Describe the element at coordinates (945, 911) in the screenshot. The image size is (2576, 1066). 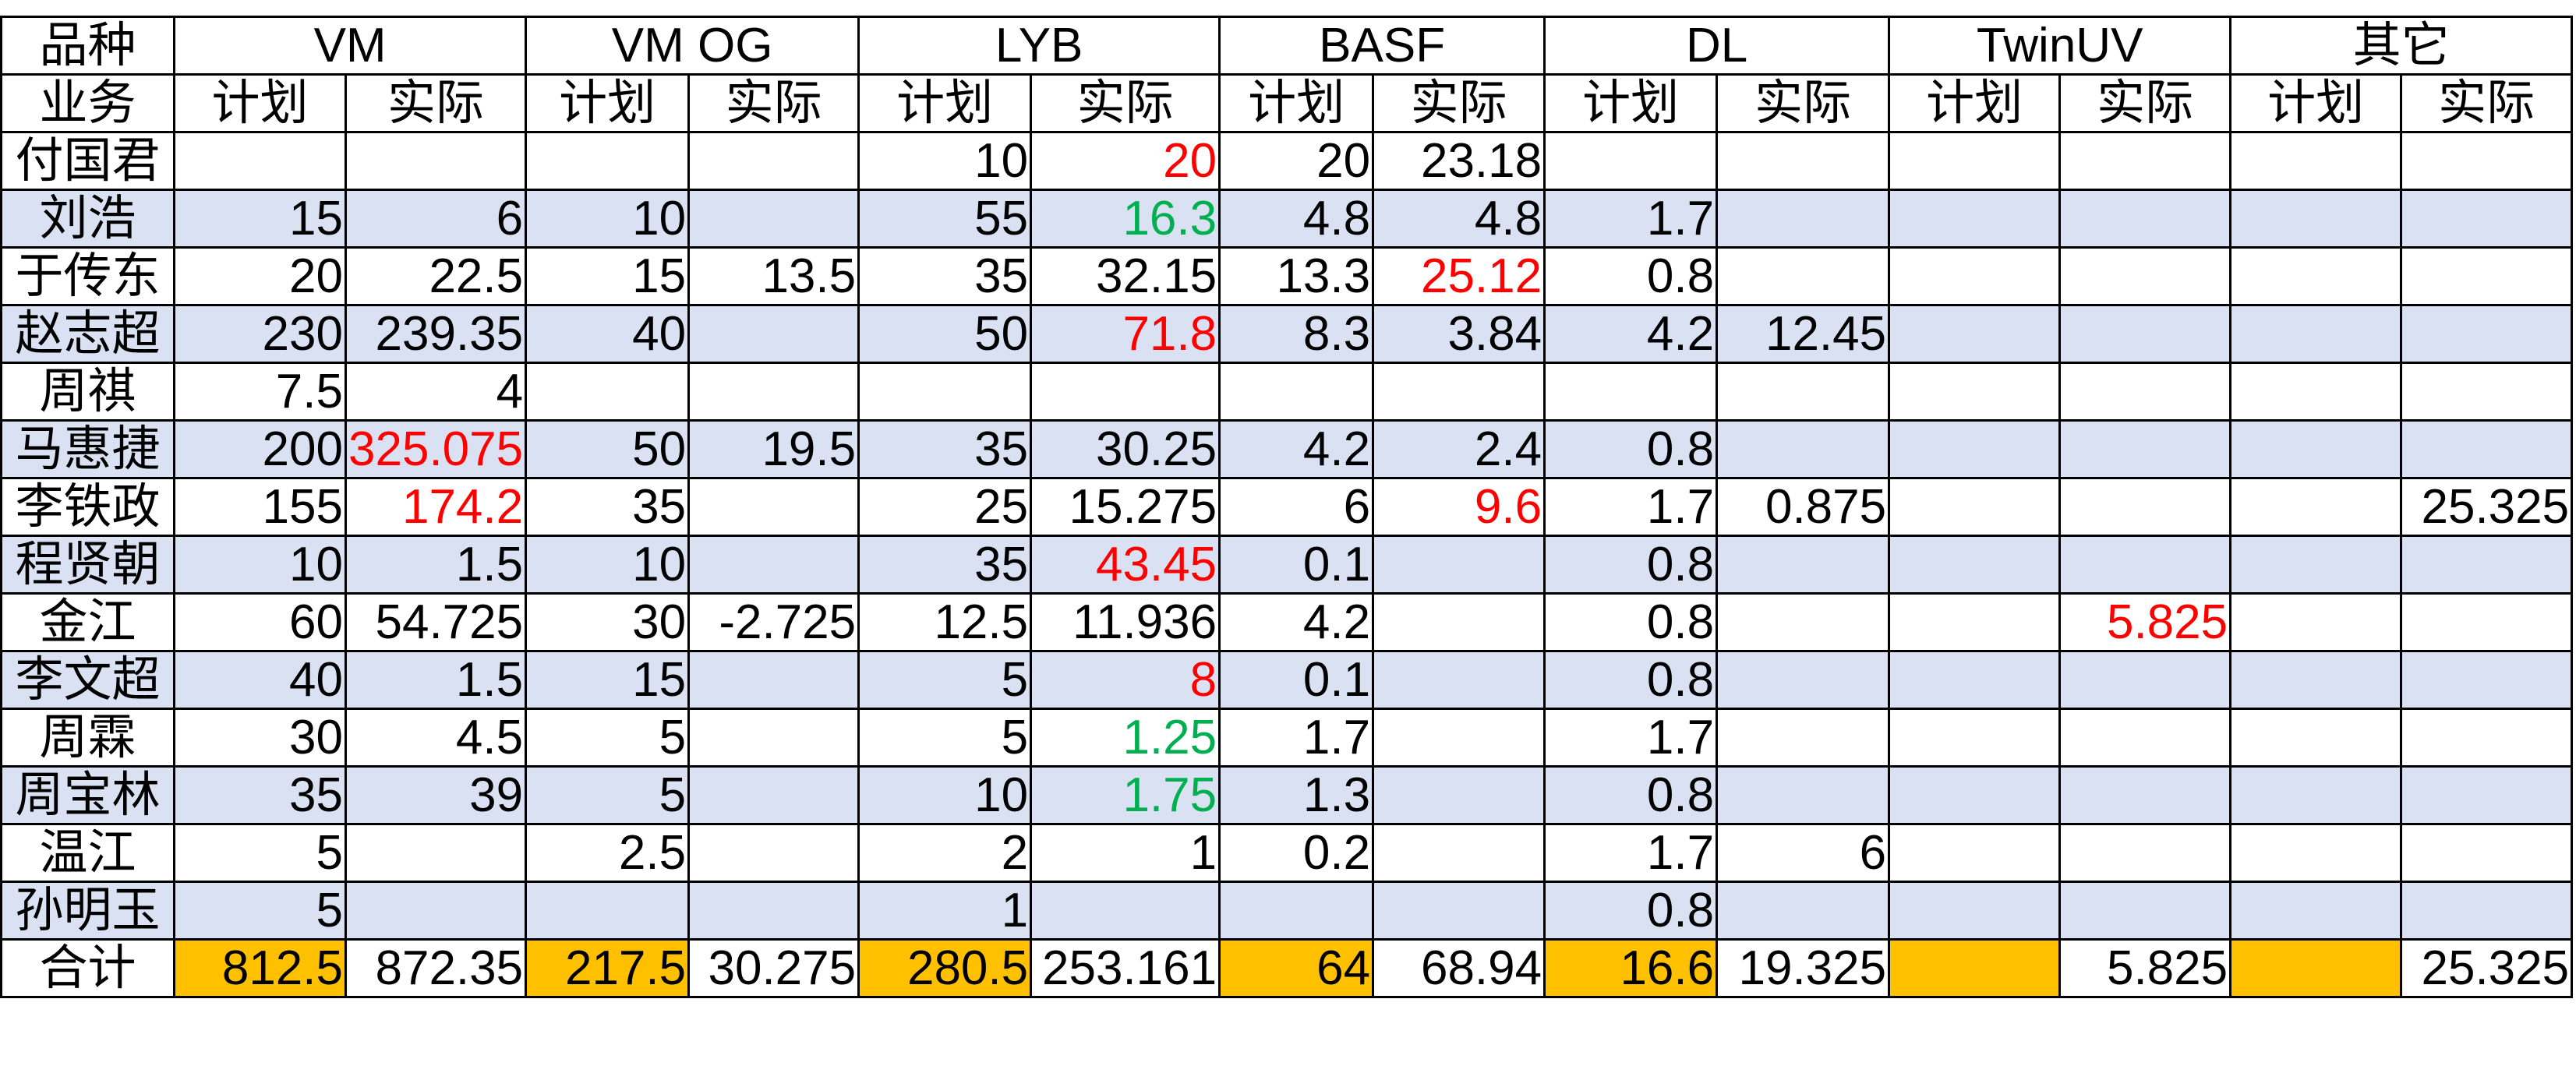
I see `plan-cell: 1` at that location.